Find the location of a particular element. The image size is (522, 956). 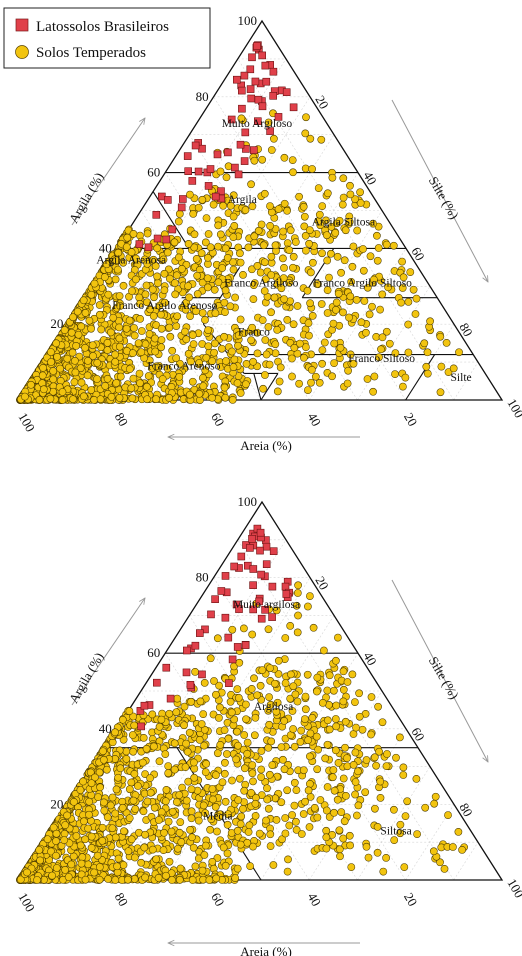

right-axis-tick: 40 is located at coordinates (369, 658).